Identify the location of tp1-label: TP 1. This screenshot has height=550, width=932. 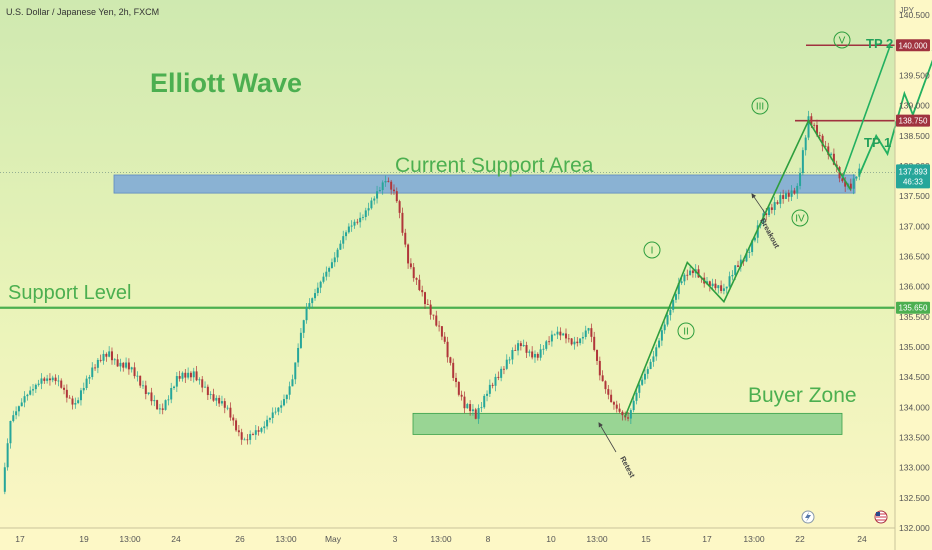
(877, 142).